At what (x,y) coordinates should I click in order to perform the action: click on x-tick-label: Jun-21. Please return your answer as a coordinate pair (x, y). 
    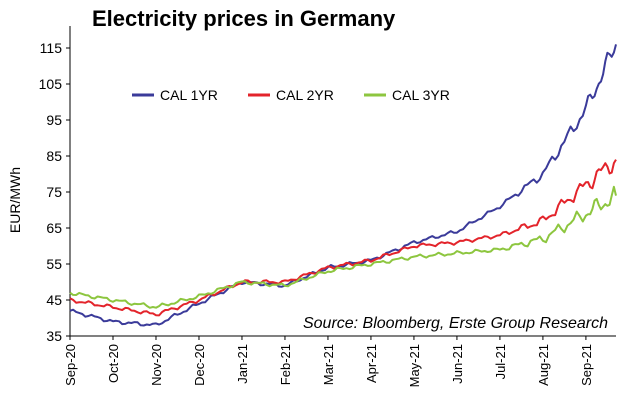
    Looking at the image, I should click on (457, 364).